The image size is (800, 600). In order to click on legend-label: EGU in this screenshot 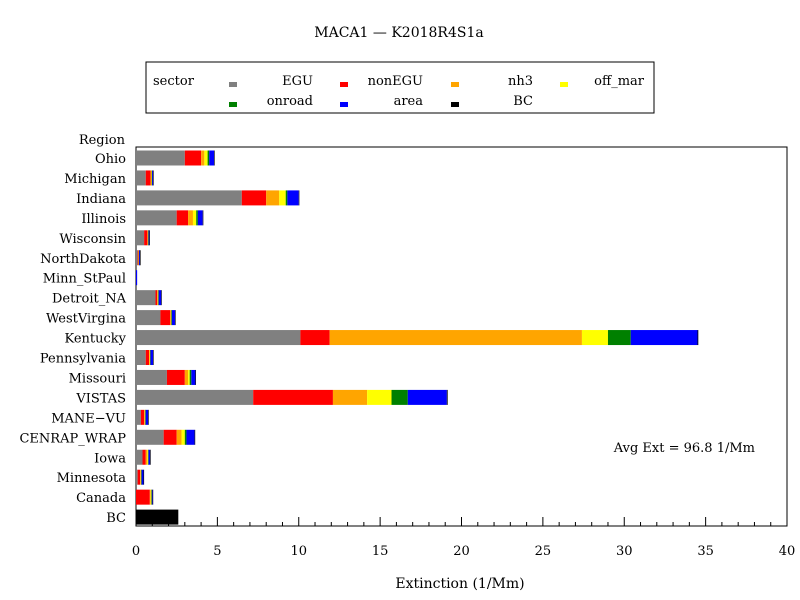, I will do `click(297, 81)`.